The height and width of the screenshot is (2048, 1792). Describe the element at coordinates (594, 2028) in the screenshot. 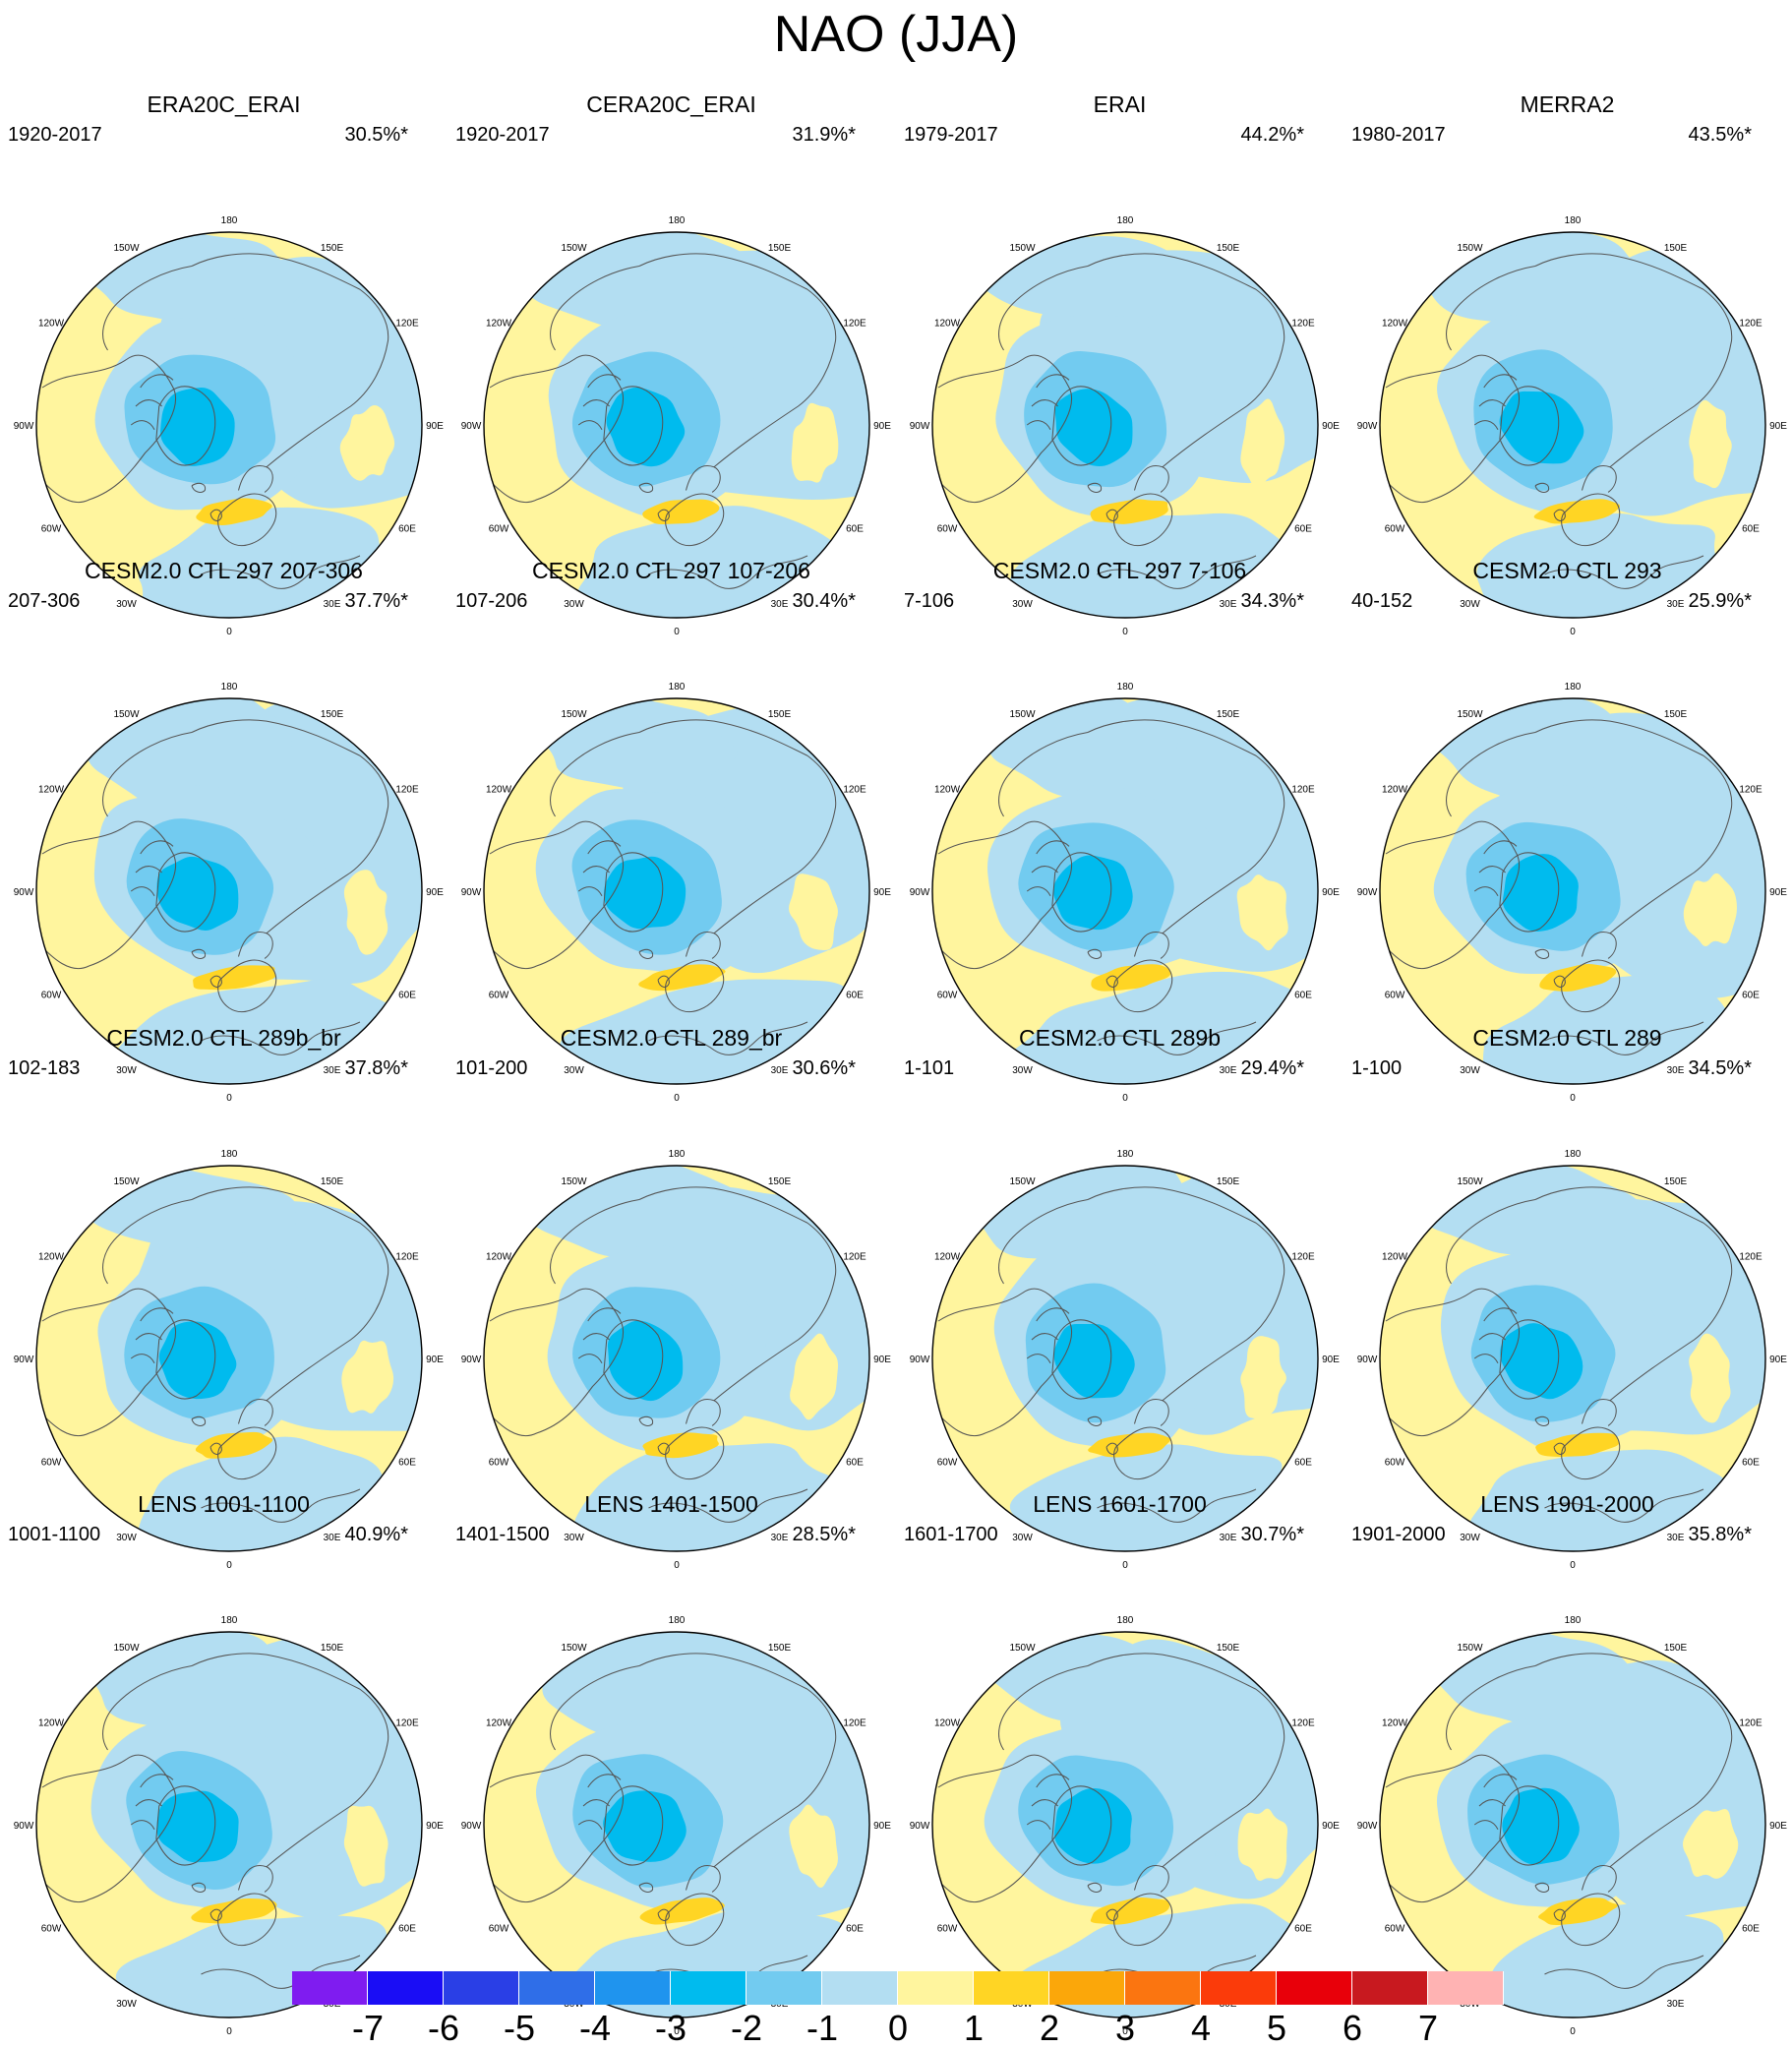

I see `colorbar-label: -4` at that location.